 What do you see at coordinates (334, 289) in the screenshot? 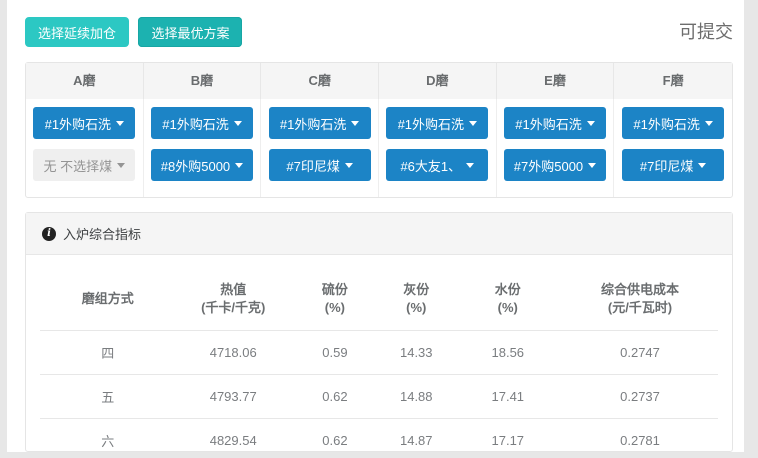
I see `header-main-text: 硫份` at bounding box center [334, 289].